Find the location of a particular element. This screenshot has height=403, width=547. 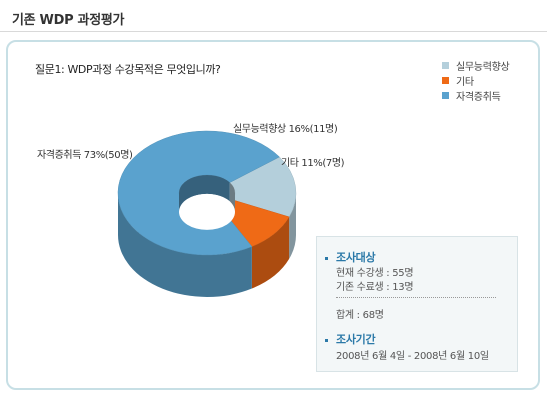

title-divider is located at coordinates (273, 31).